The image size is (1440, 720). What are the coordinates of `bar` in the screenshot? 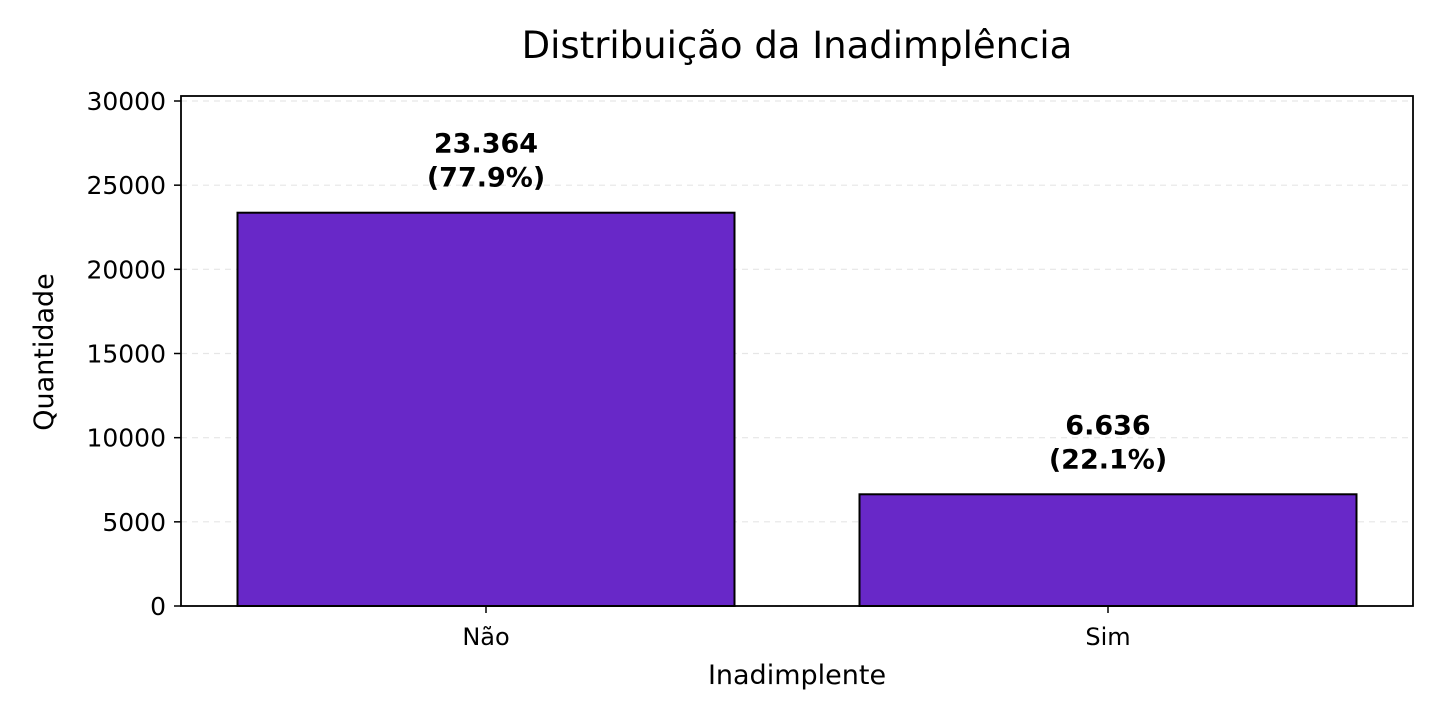 It's located at (1108, 550).